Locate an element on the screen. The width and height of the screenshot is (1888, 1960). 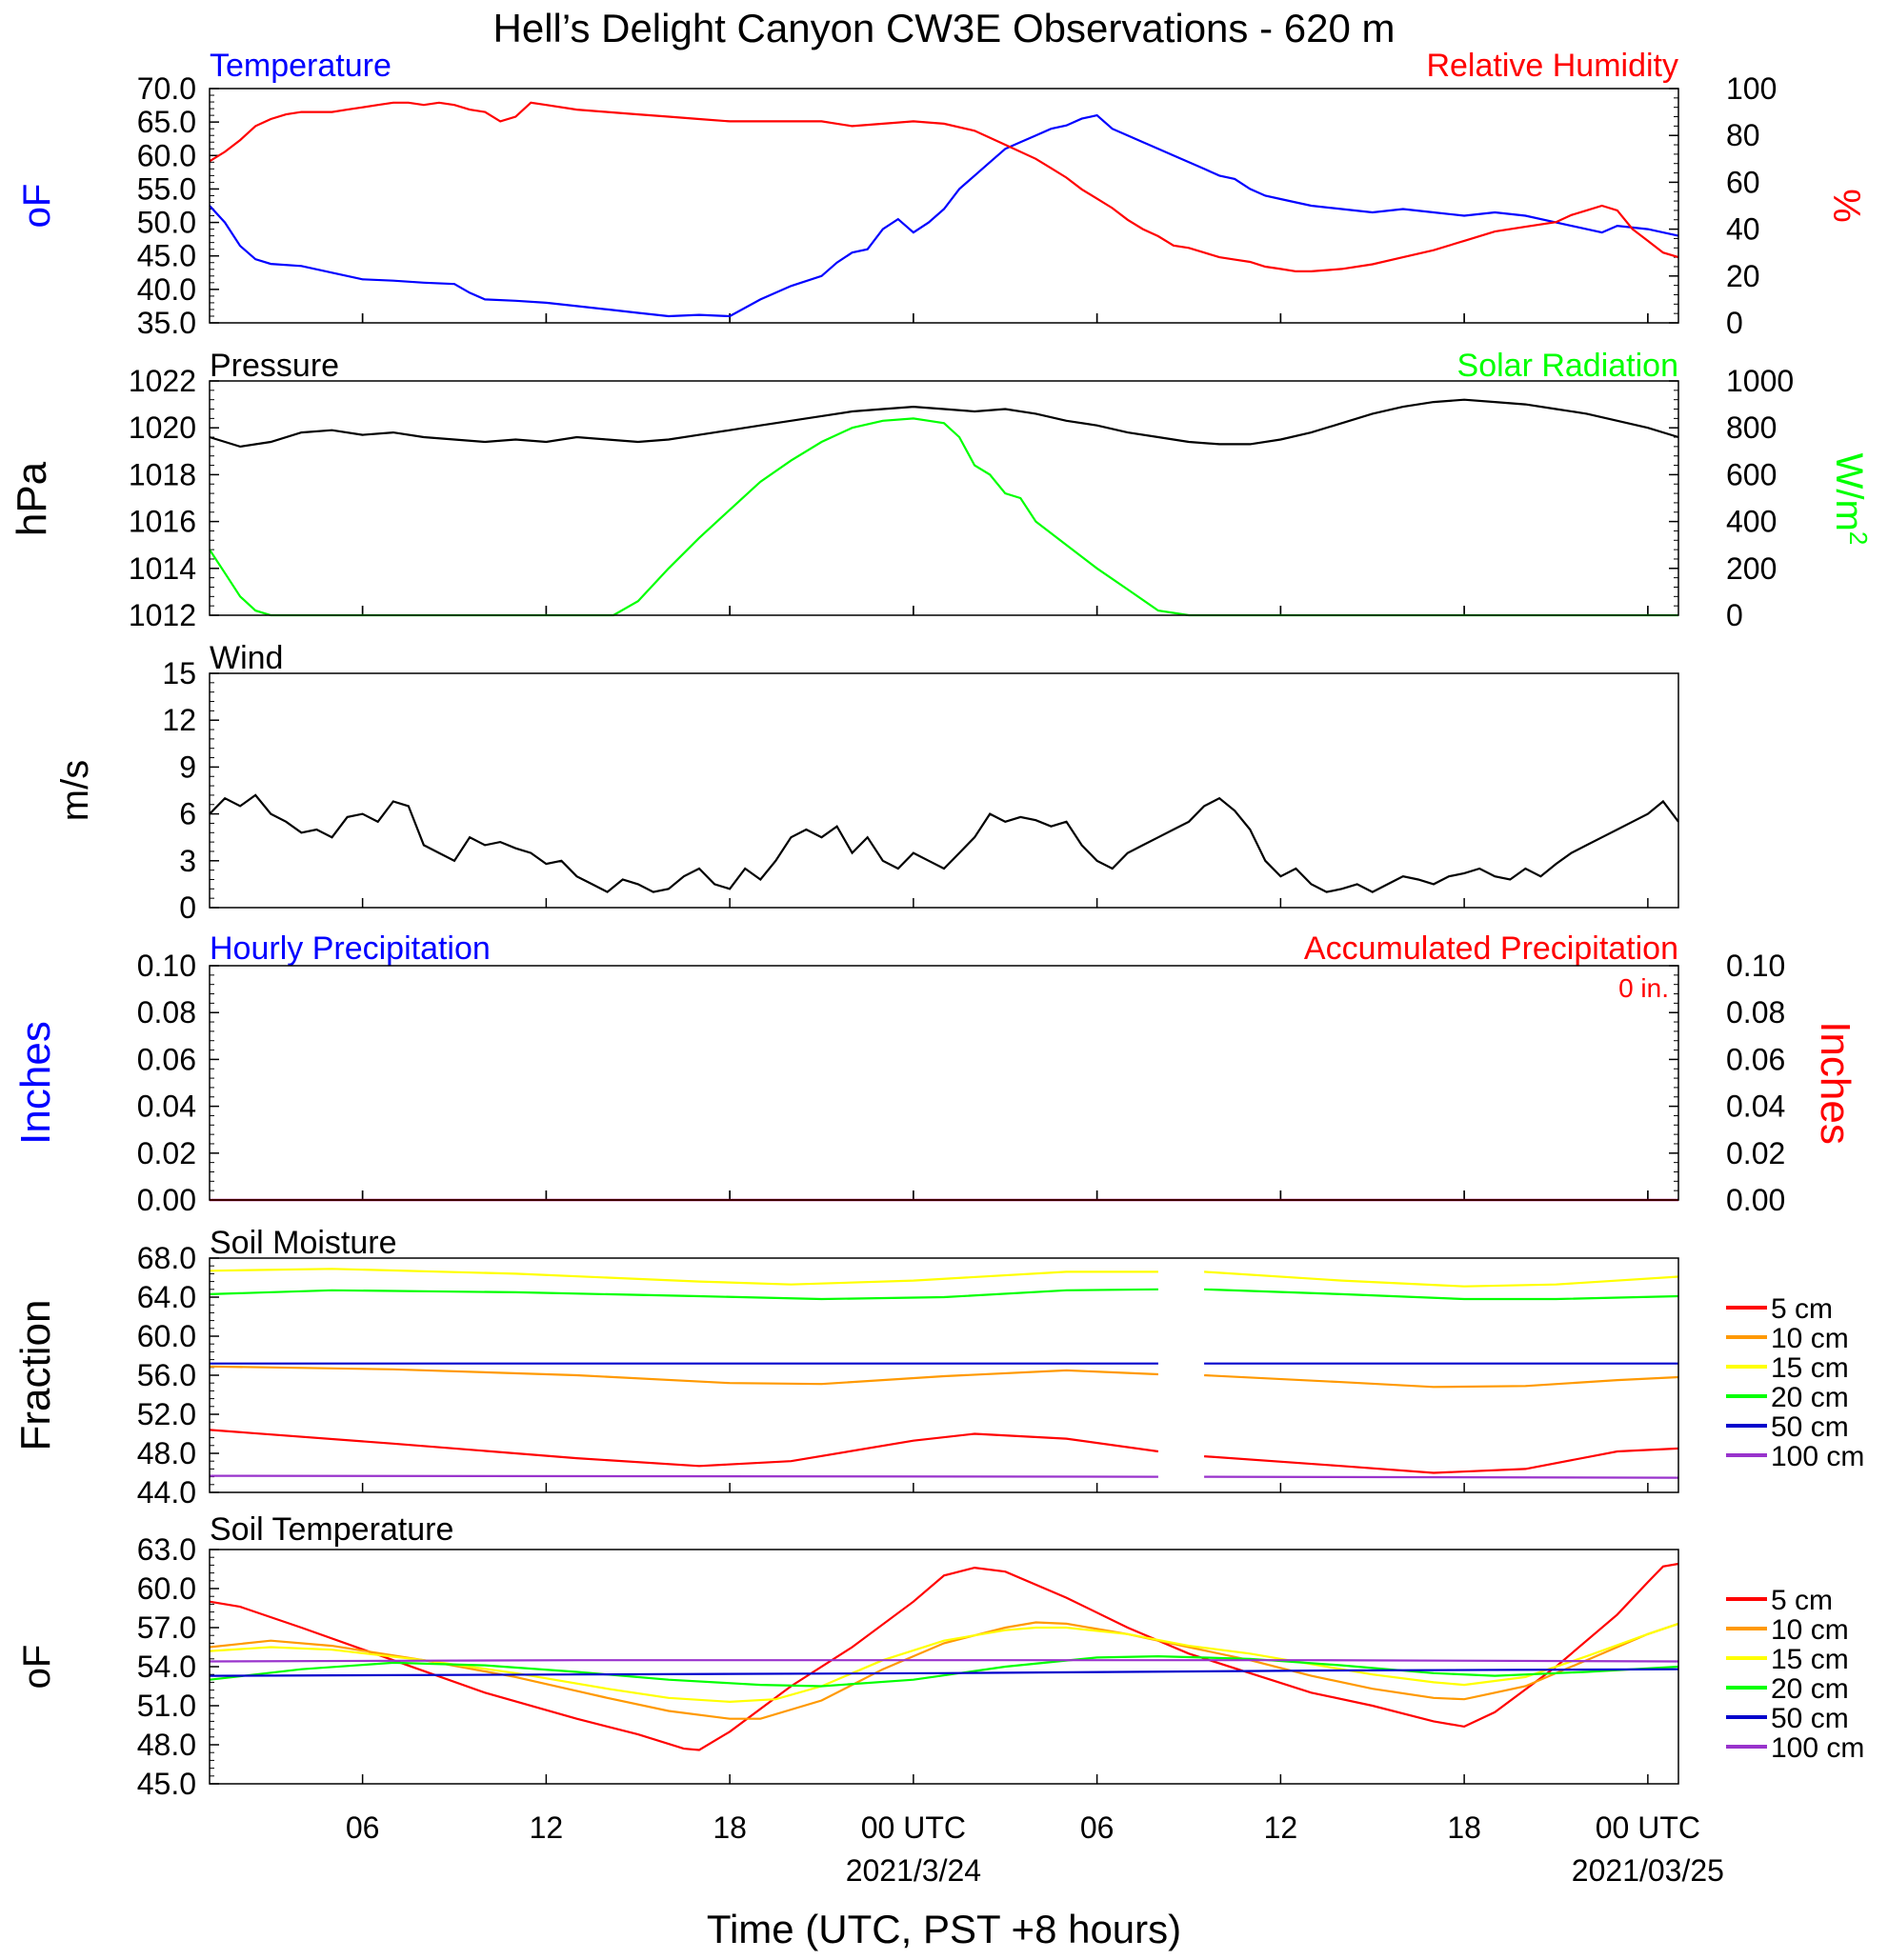
y-tick-label: 1014 is located at coordinates (162, 568).